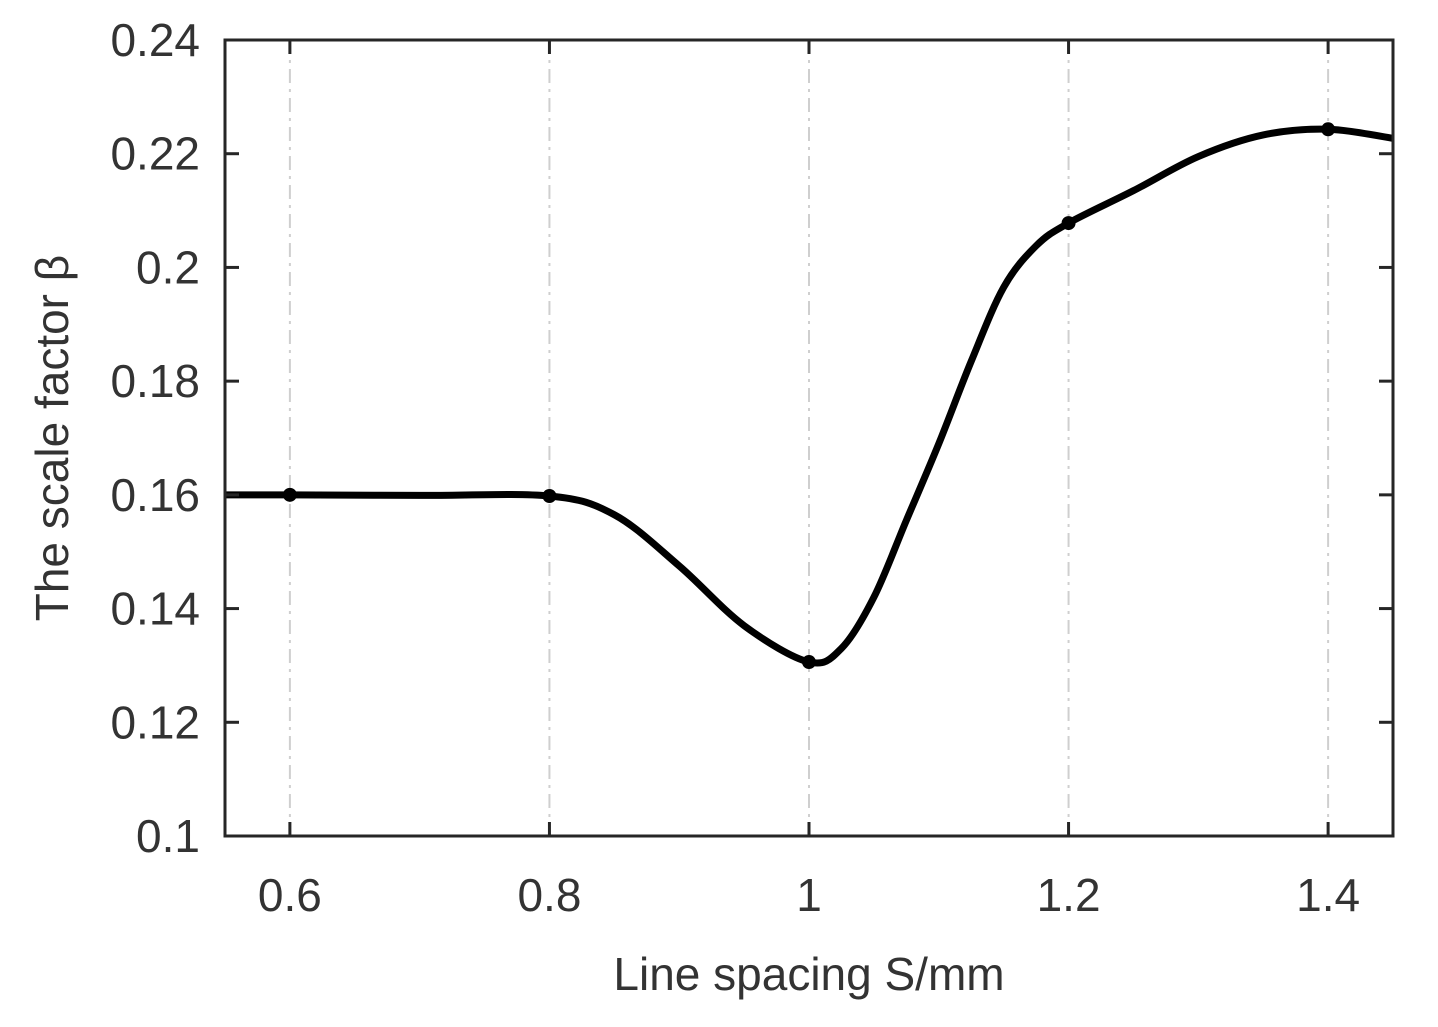 This screenshot has width=1438, height=1027. What do you see at coordinates (155, 381) in the screenshot?
I see `y-tick-label: 0.18` at bounding box center [155, 381].